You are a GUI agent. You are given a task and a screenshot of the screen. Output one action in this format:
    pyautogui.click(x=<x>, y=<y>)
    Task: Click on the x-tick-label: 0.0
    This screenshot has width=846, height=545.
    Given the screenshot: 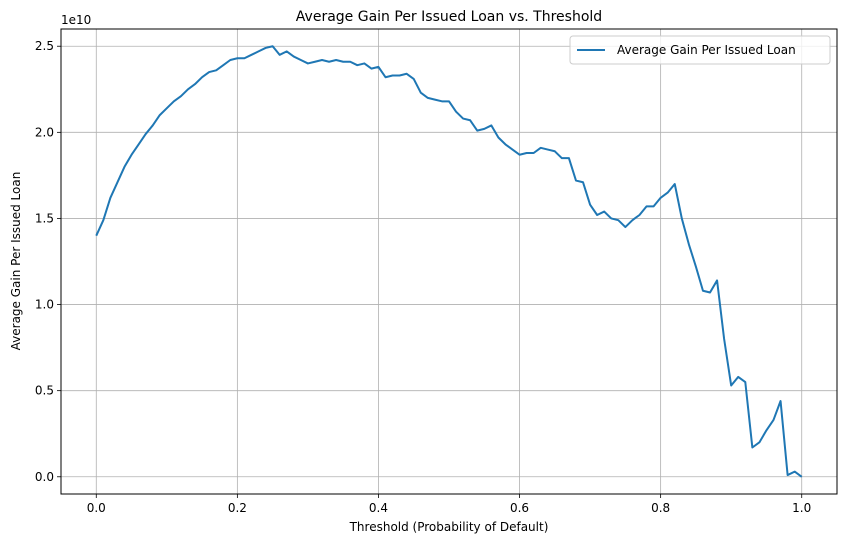 What is the action you would take?
    pyautogui.click(x=96, y=508)
    